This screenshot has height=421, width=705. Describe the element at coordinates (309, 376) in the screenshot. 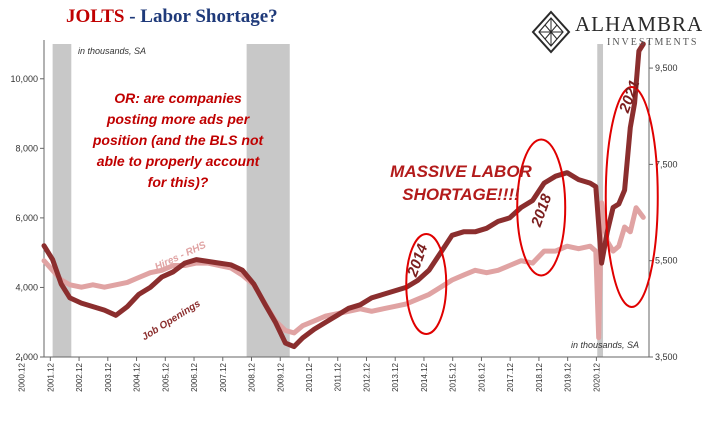

I see `x-tick-label: 2010.12` at that location.